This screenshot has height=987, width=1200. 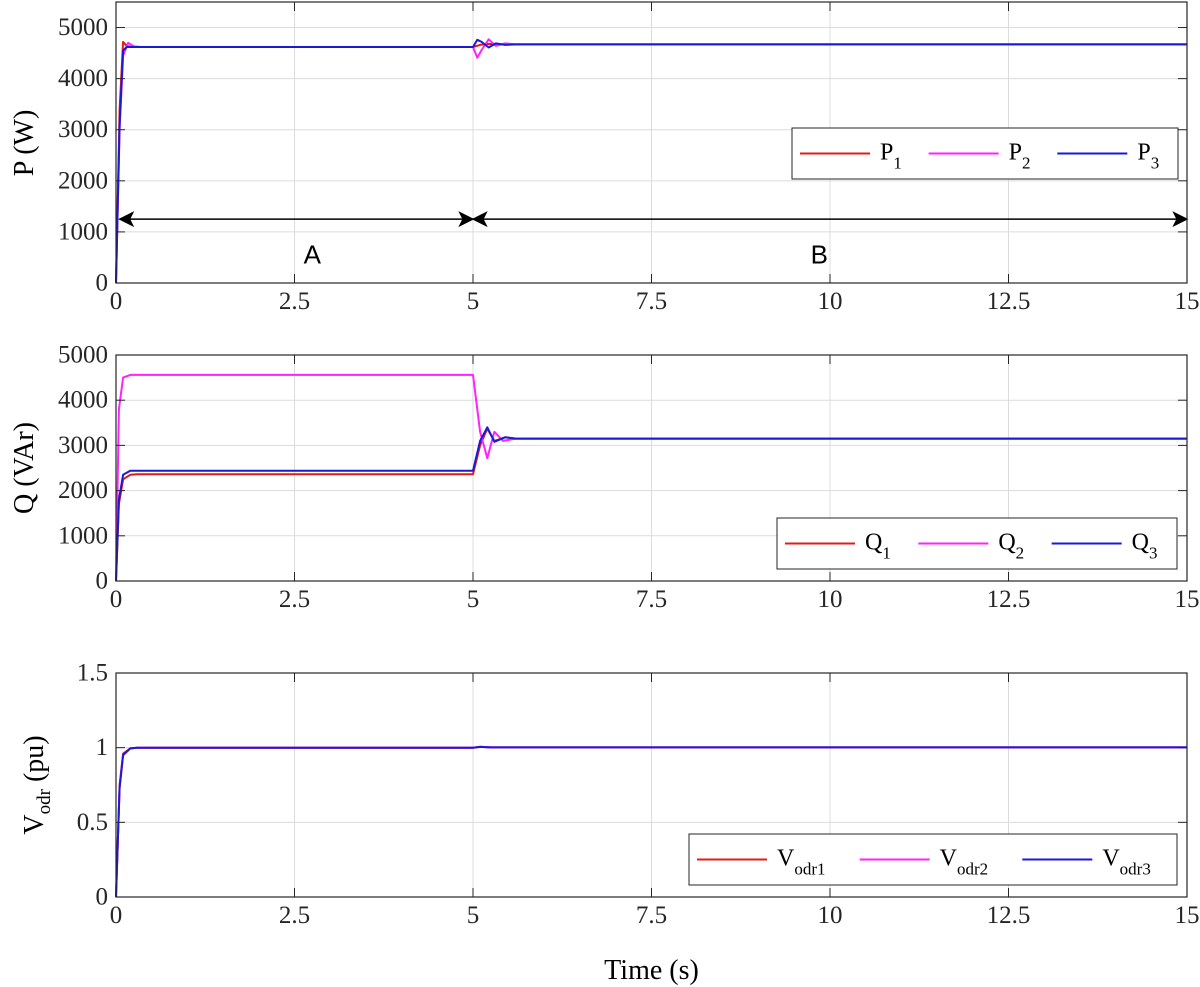 I want to click on legend-label-vodr1: Vodr1, so click(x=801, y=862).